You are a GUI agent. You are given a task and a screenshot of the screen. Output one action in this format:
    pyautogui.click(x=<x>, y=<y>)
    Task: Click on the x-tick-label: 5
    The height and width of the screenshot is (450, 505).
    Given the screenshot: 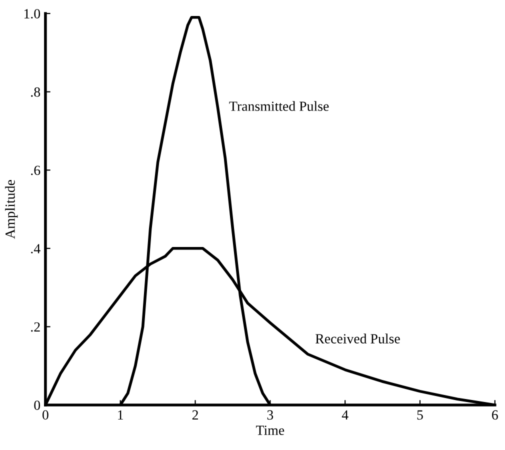 What is the action you would take?
    pyautogui.click(x=420, y=415)
    